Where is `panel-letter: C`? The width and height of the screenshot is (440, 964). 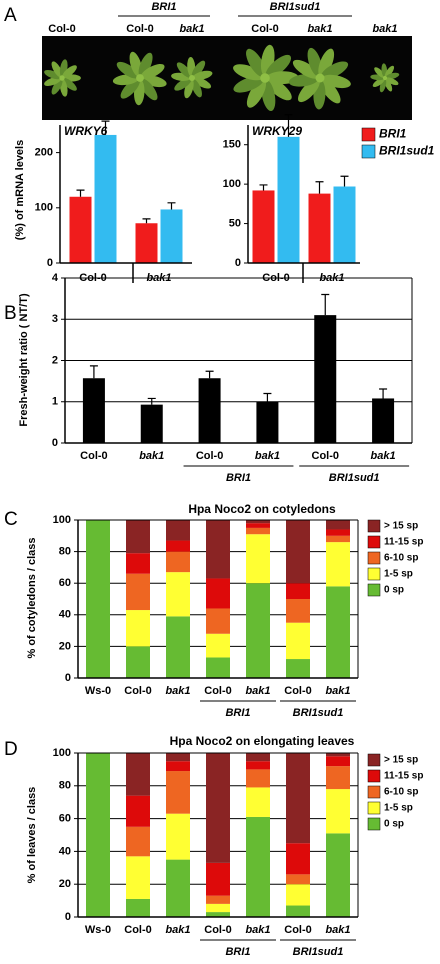 panel-letter: C is located at coordinates (11, 519).